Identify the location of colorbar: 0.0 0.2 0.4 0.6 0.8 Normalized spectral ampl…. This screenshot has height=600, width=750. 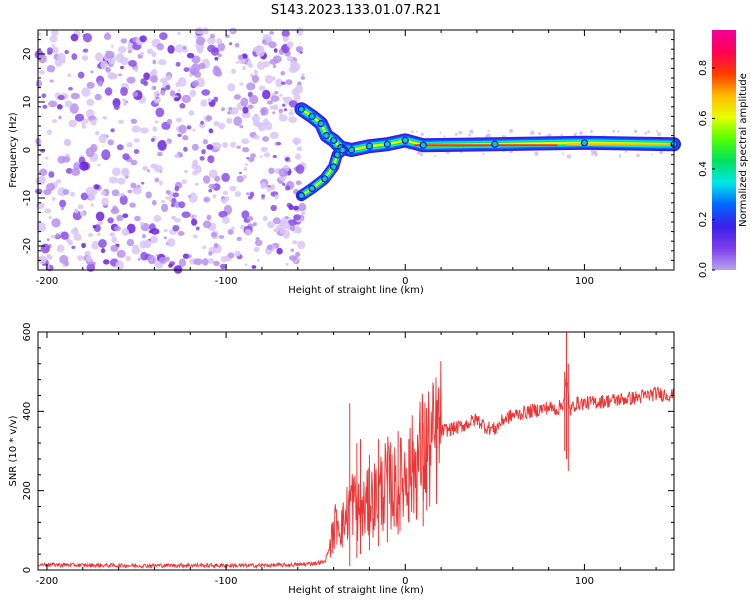
(723, 154).